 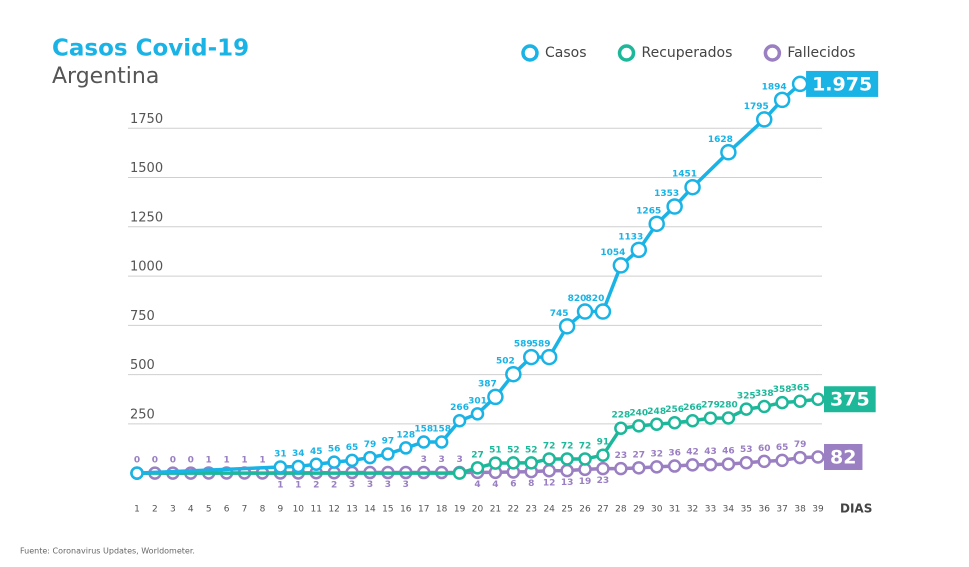 I want to click on data-label: 56, so click(x=334, y=450).